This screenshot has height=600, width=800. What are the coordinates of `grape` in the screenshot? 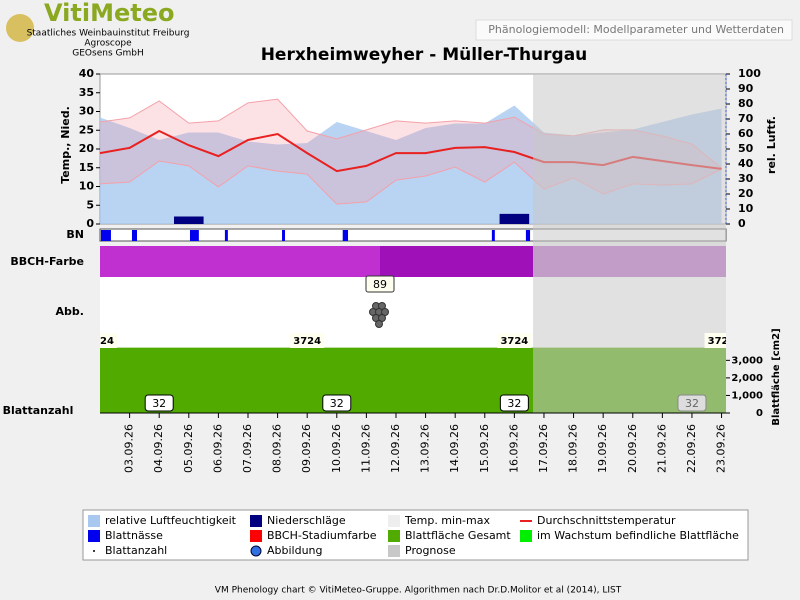 It's located at (378, 324).